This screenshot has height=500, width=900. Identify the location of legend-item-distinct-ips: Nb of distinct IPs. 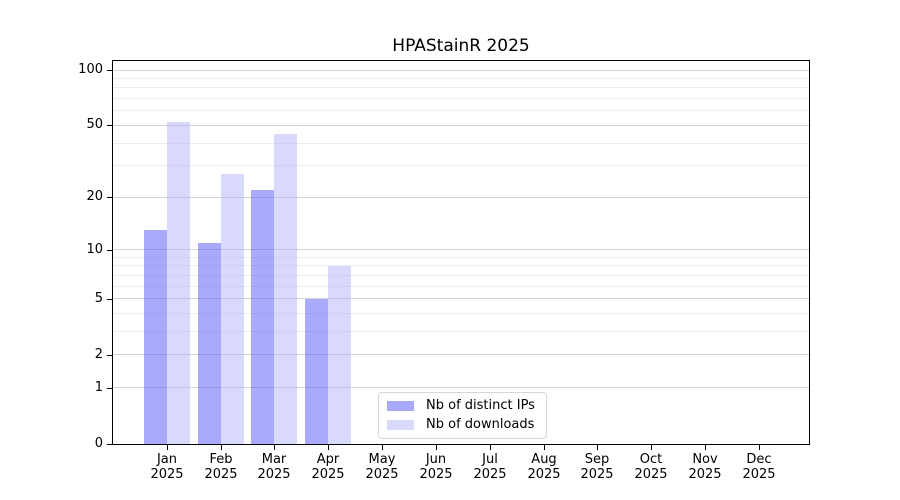
(461, 406).